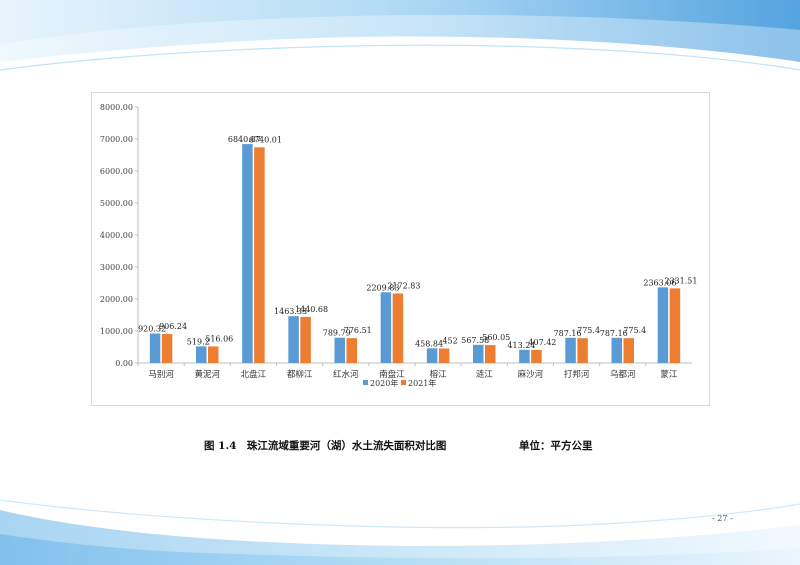 The image size is (800, 565). What do you see at coordinates (116, 139) in the screenshot?
I see `y-tick-label: 7000.00` at bounding box center [116, 139].